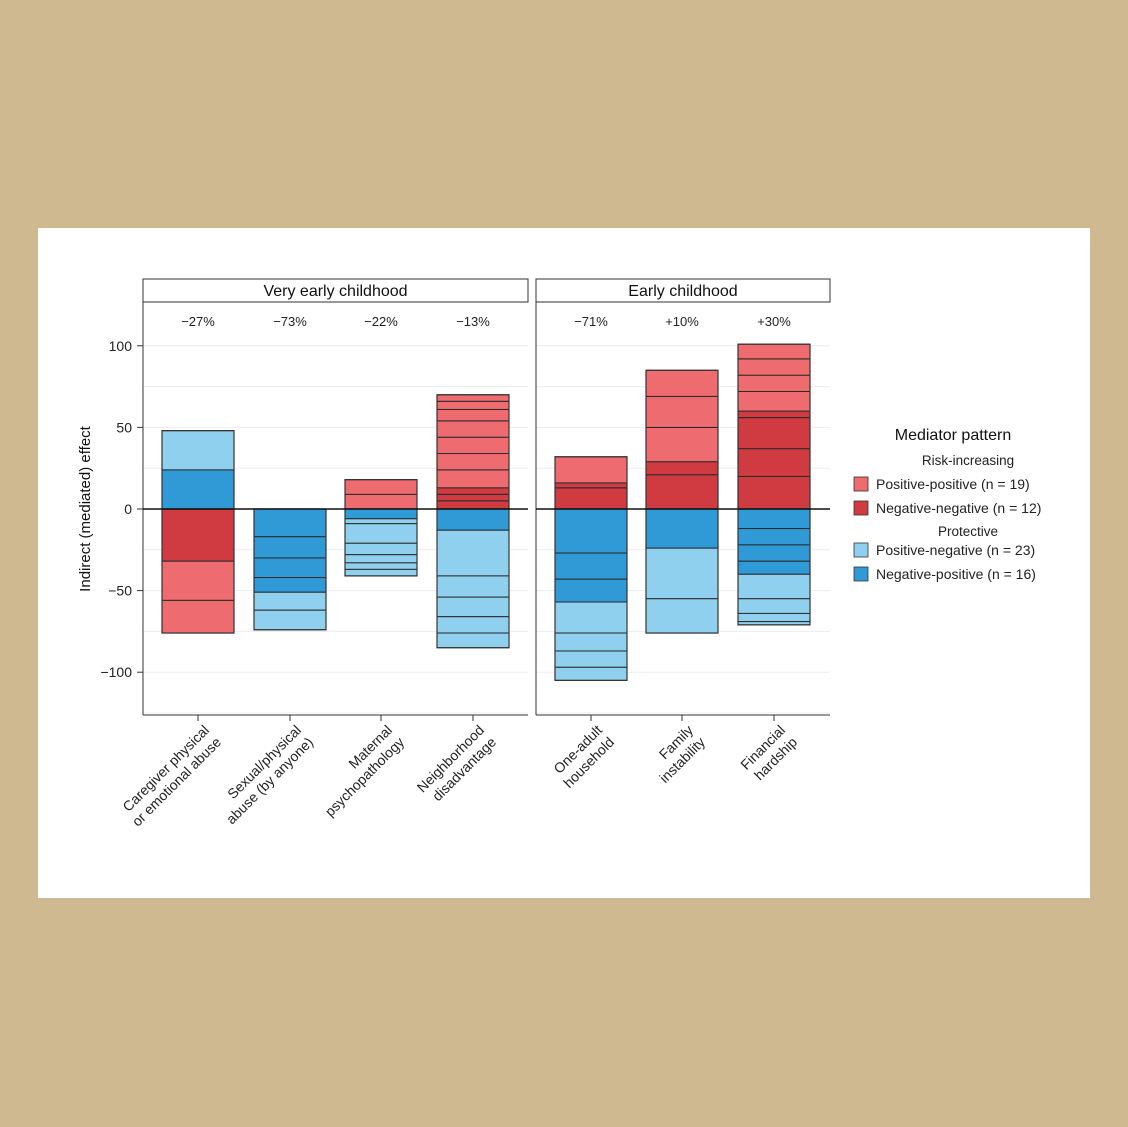 The width and height of the screenshot is (1128, 1127). Describe the element at coordinates (591, 321) in the screenshot. I see `percent-label: −71%` at that location.